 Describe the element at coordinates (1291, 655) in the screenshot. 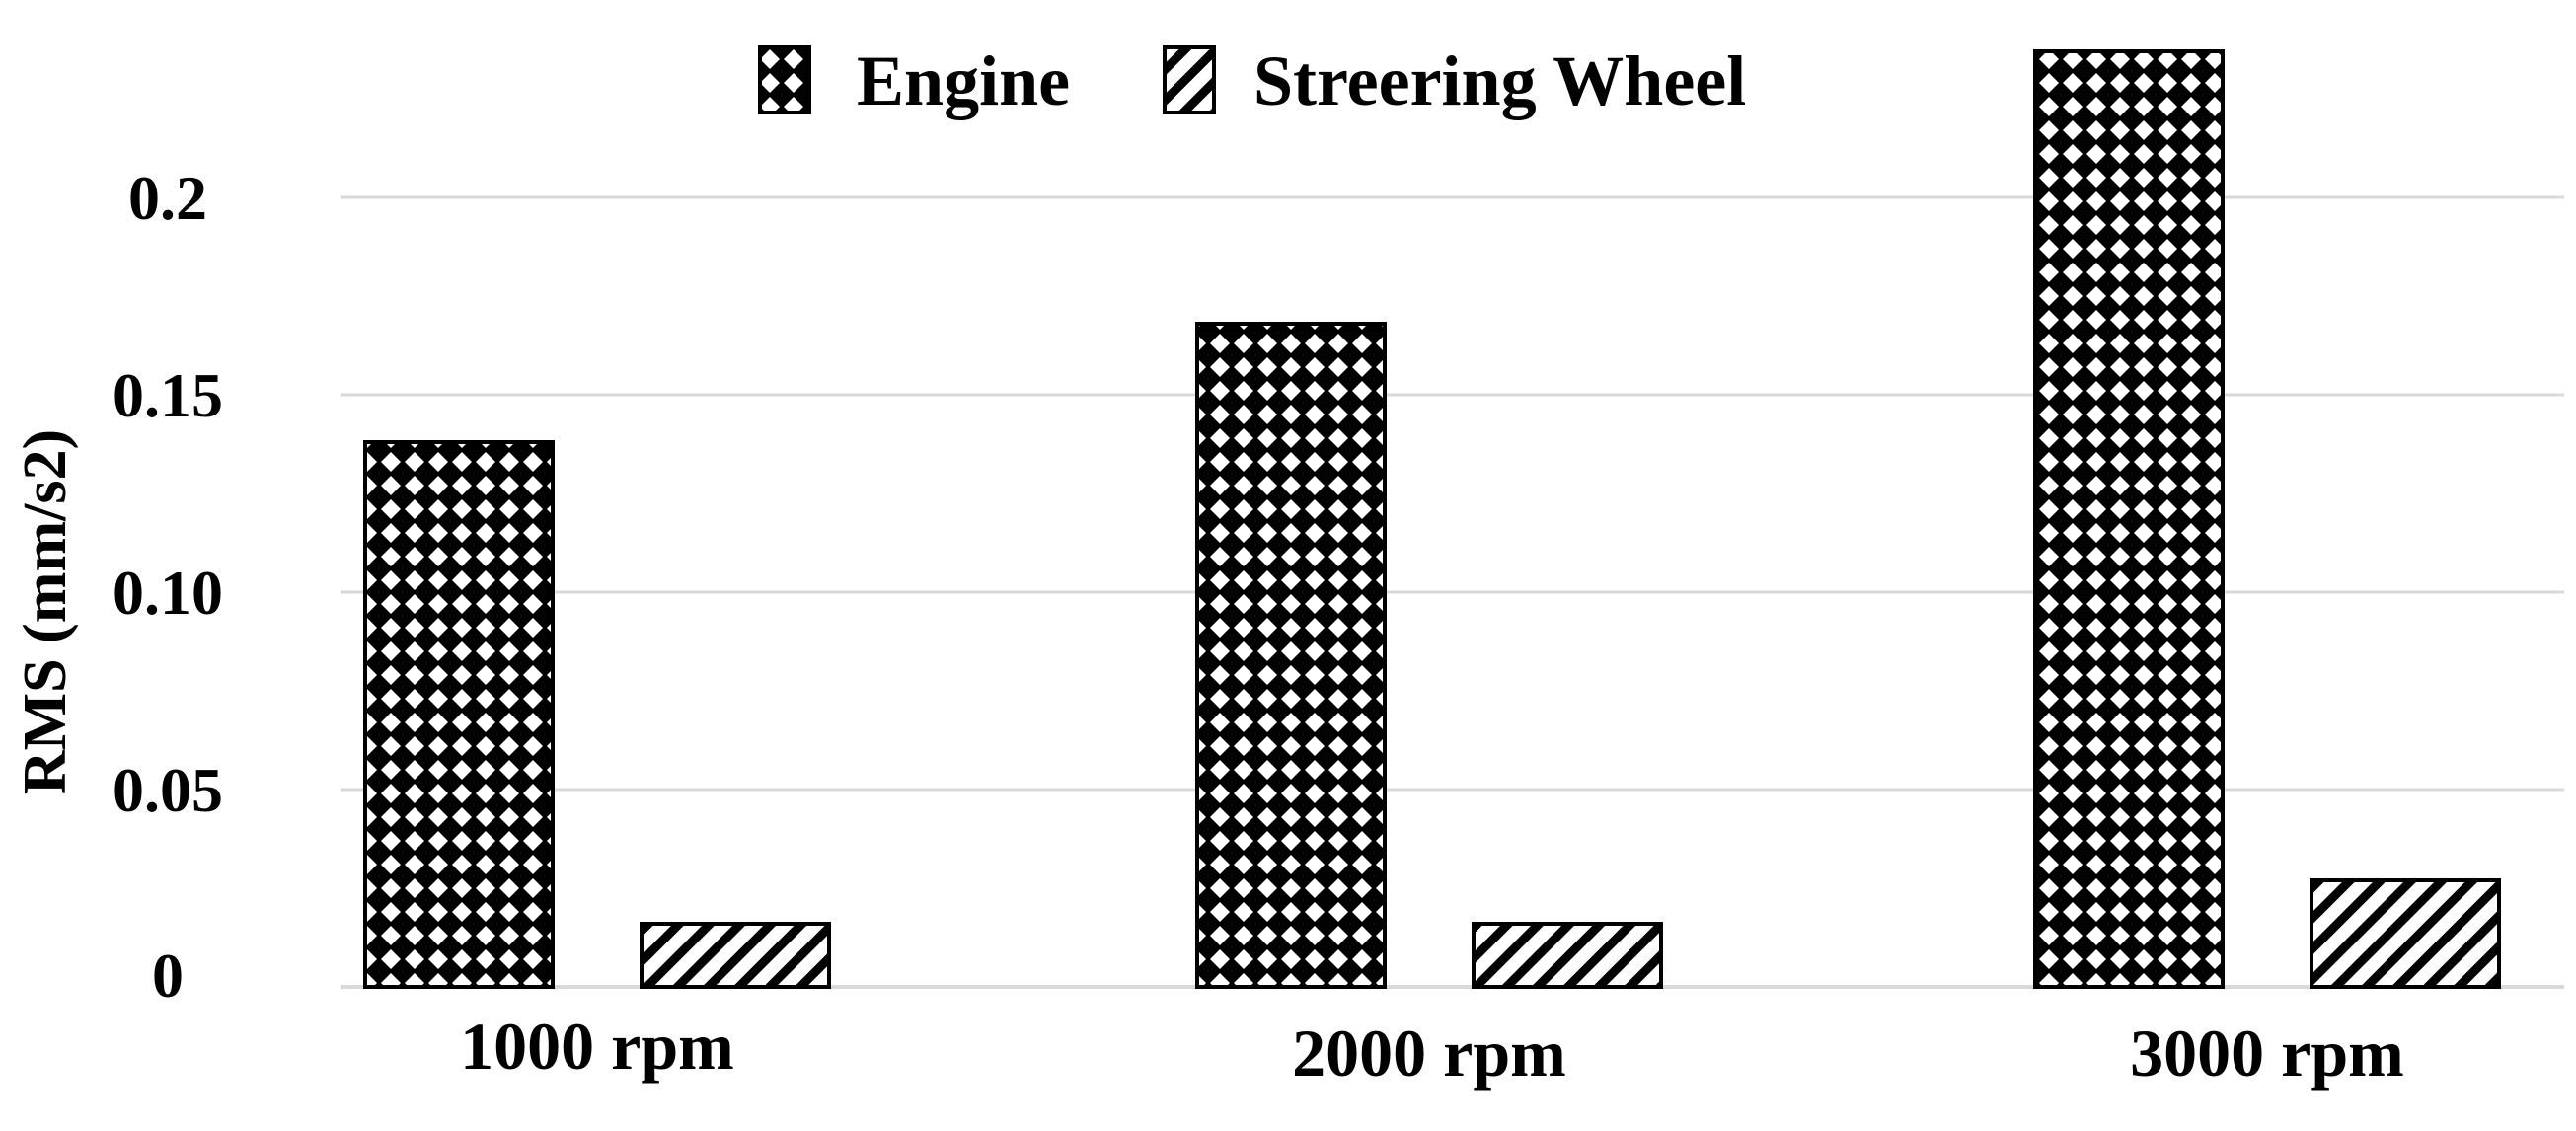

I see `bar-engine-2000-rpm` at that location.